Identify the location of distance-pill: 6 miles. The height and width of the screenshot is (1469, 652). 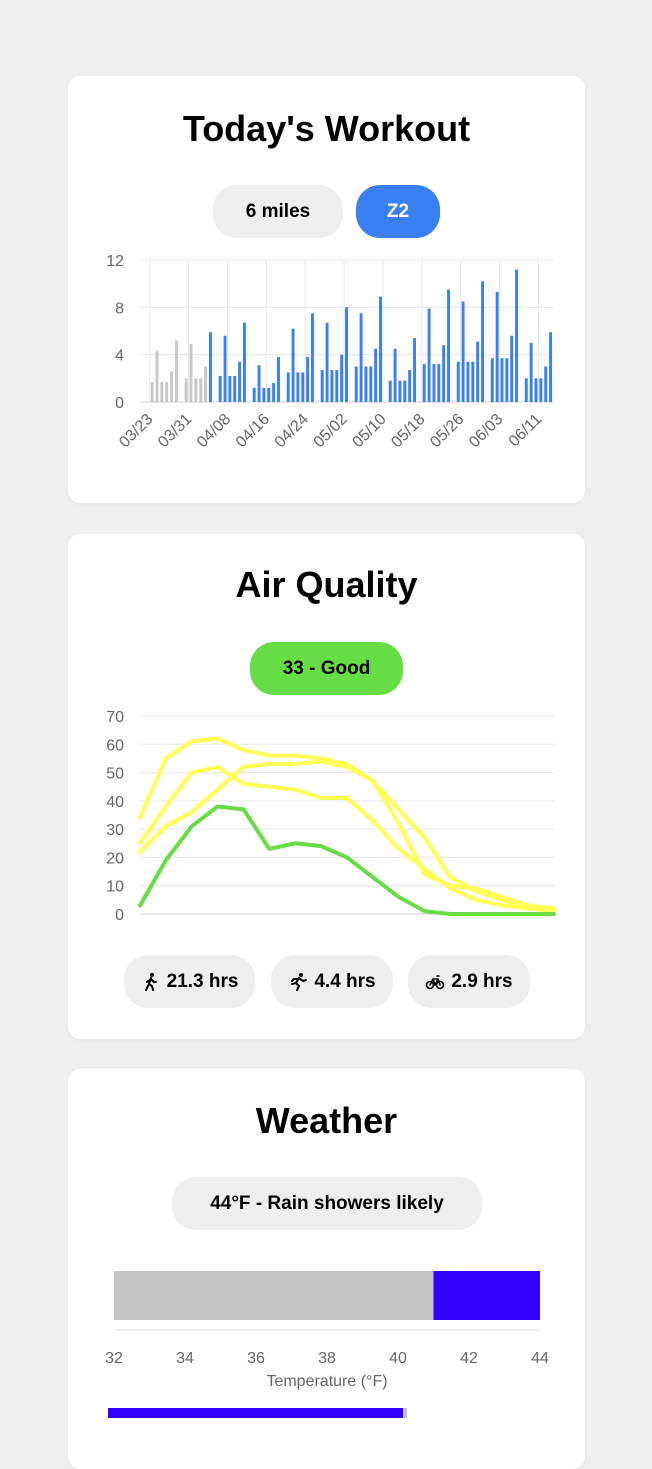
(278, 211).